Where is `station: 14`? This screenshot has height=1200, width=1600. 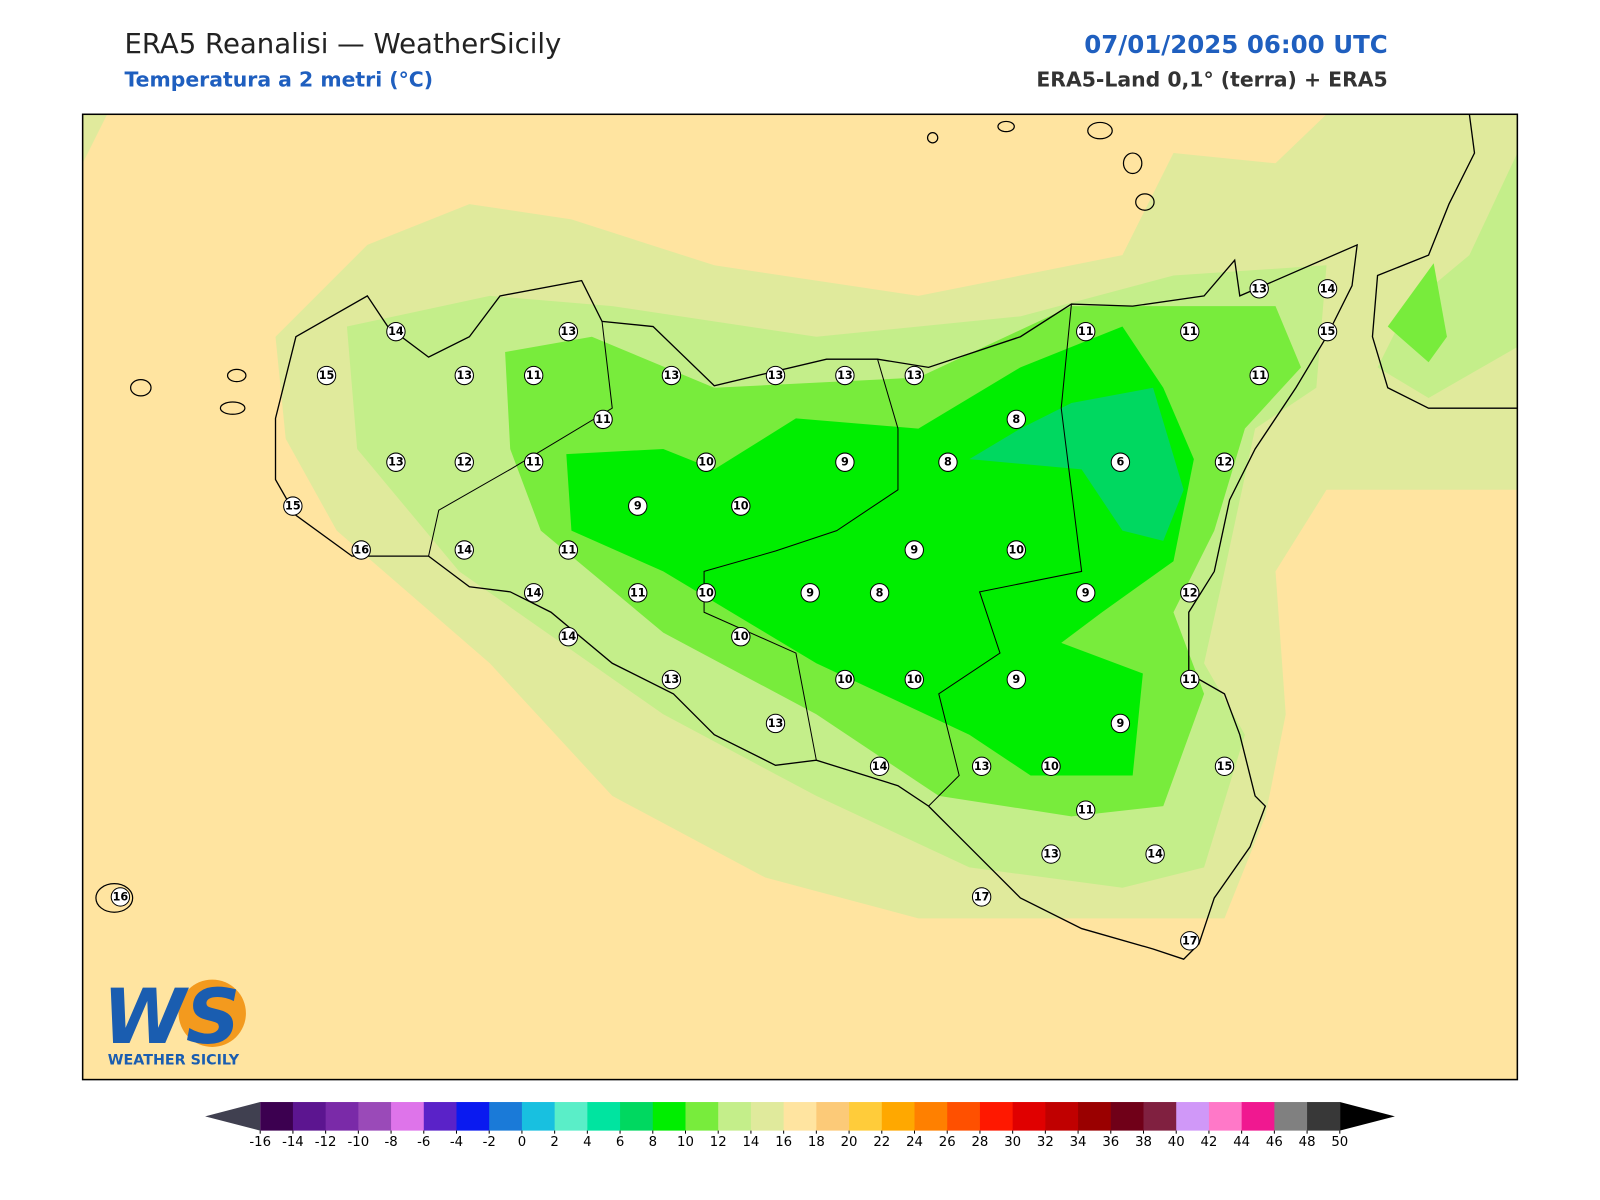 station: 14 is located at coordinates (396, 331).